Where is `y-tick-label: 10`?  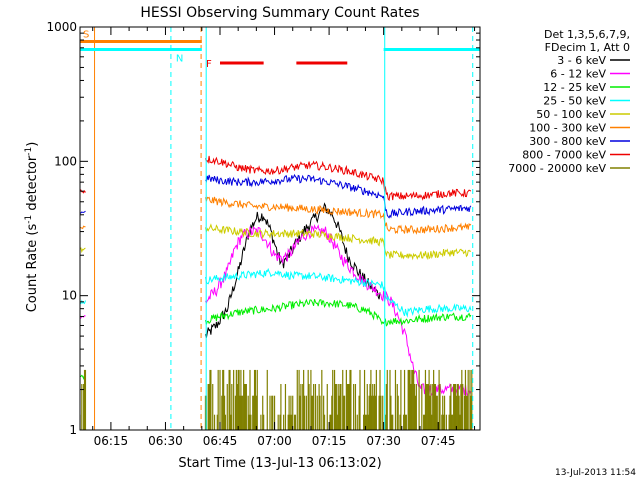 y-tick-label: 10 is located at coordinates (69, 296).